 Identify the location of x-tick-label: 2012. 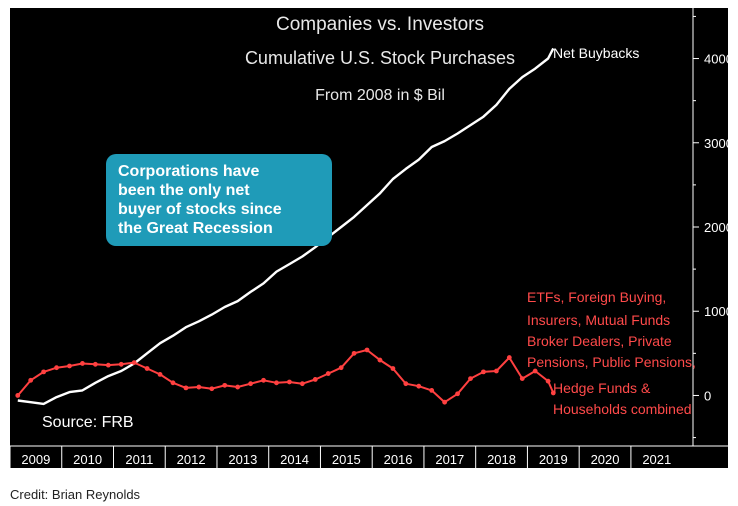
(191, 459).